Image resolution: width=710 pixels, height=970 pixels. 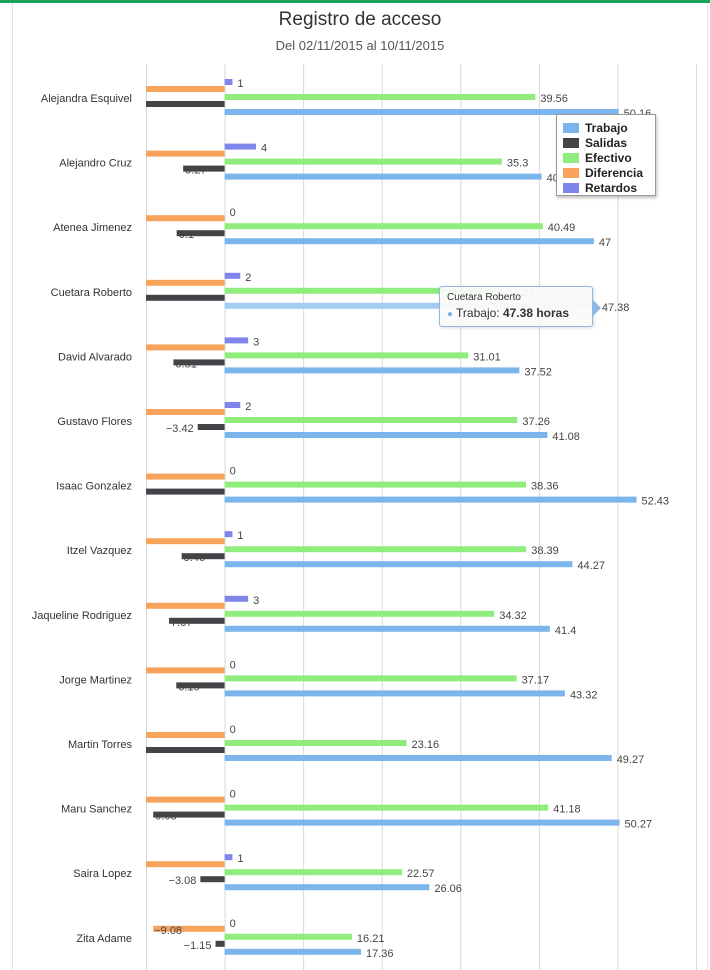 I want to click on top-accent-bar, so click(x=355, y=1).